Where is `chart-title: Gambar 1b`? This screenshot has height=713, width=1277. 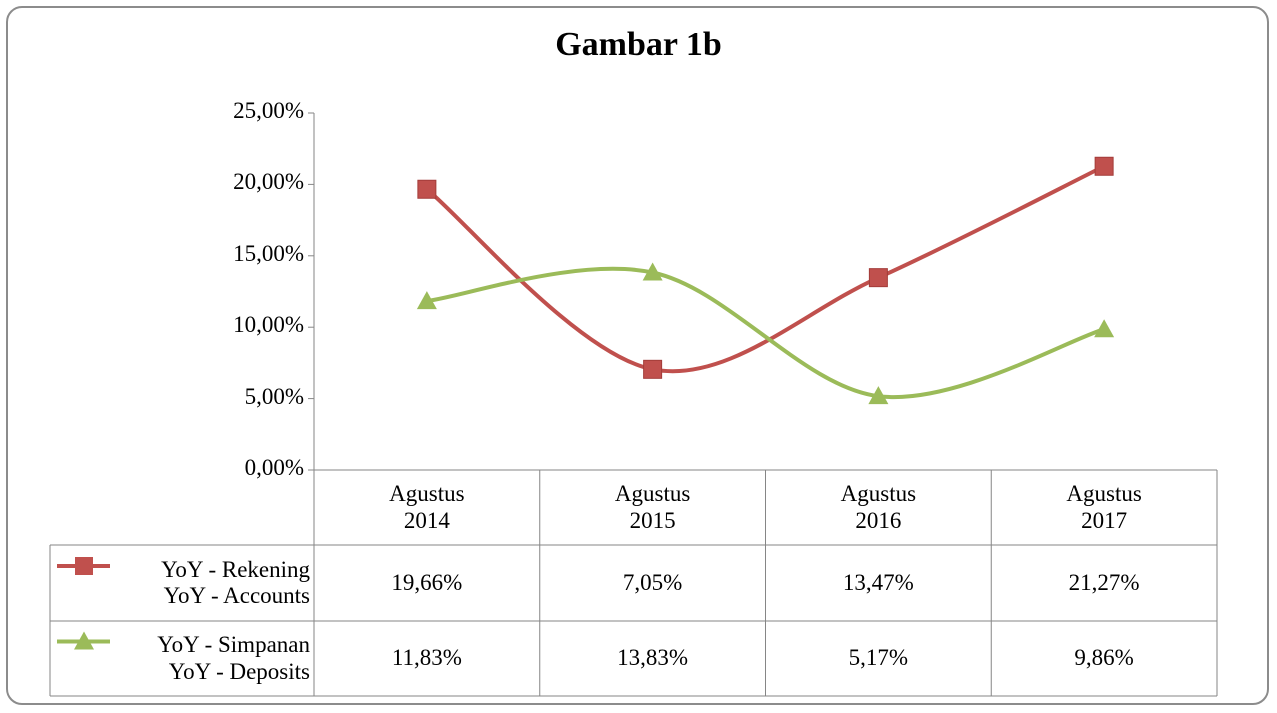 chart-title: Gambar 1b is located at coordinates (638, 44).